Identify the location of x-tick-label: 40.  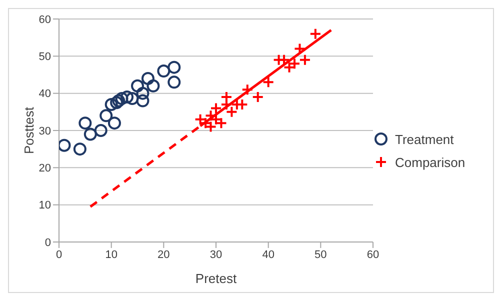
(268, 254).